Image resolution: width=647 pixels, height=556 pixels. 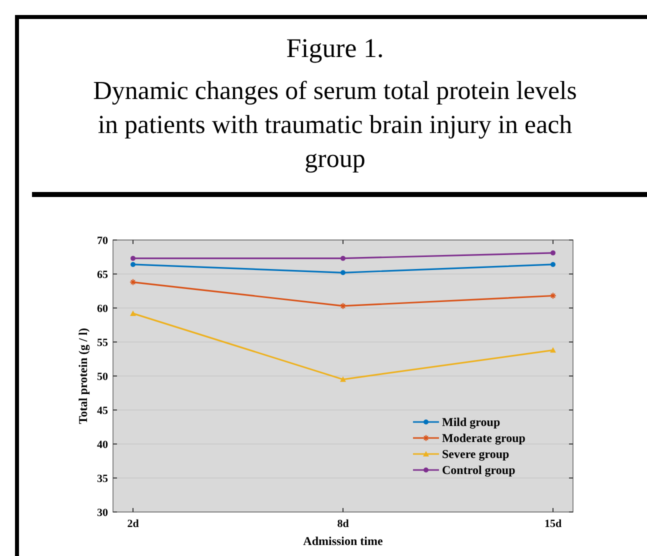 What do you see at coordinates (102, 410) in the screenshot?
I see `y-tick-label: 45` at bounding box center [102, 410].